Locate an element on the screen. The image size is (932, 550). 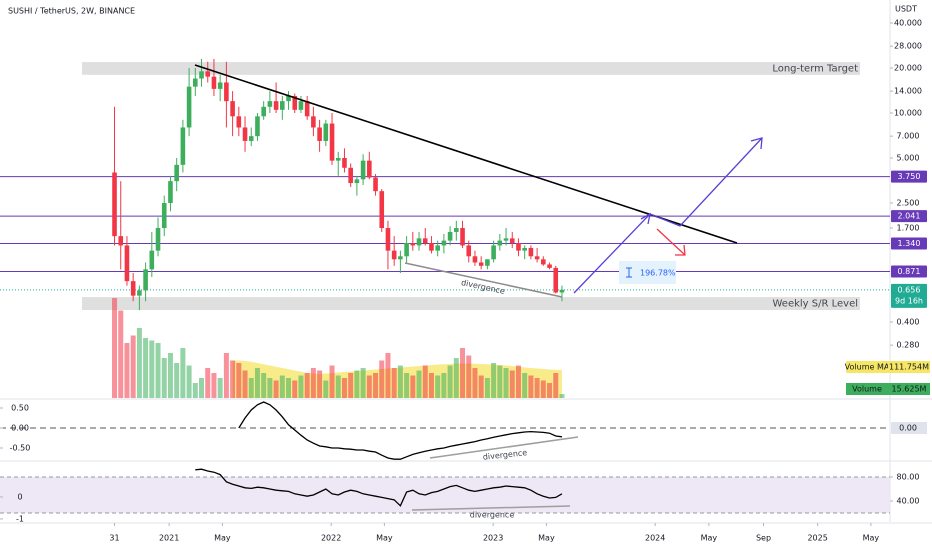
legend-name: Volume MA is located at coordinates (867, 367).